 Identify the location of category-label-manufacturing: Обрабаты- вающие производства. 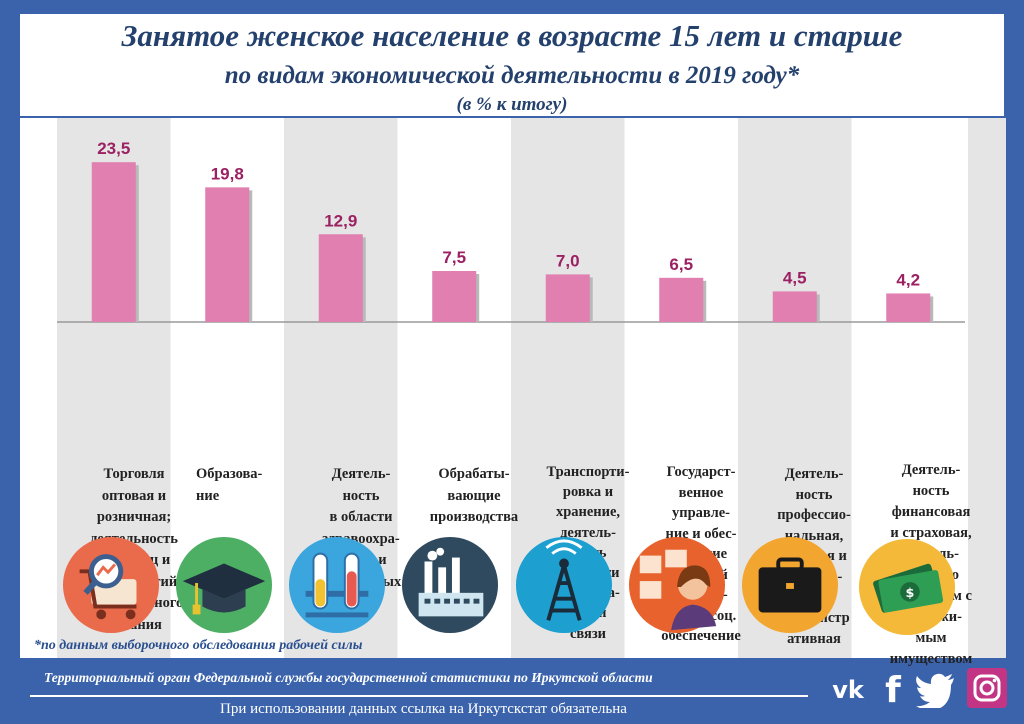
(474, 495).